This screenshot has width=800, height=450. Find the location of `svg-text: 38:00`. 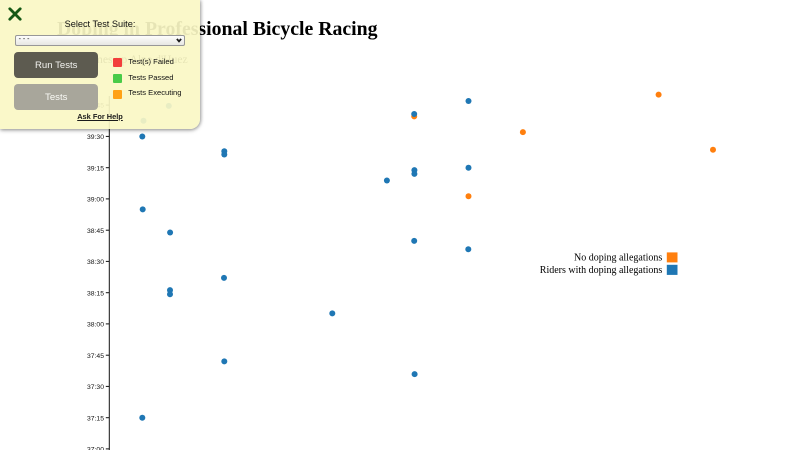

svg-text: 38:00 is located at coordinates (95, 325).